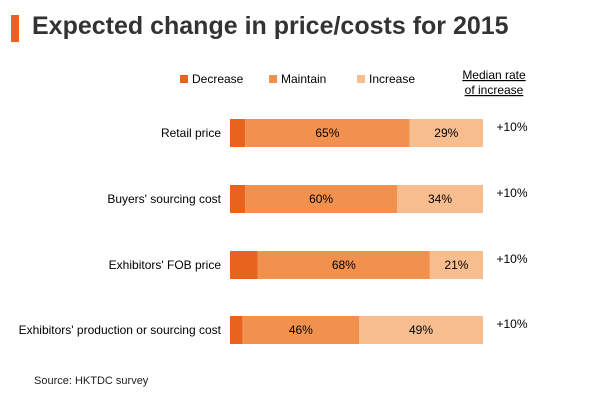 Image resolution: width=600 pixels, height=403 pixels. What do you see at coordinates (494, 75) in the screenshot?
I see `median-header-text: Median rate` at bounding box center [494, 75].